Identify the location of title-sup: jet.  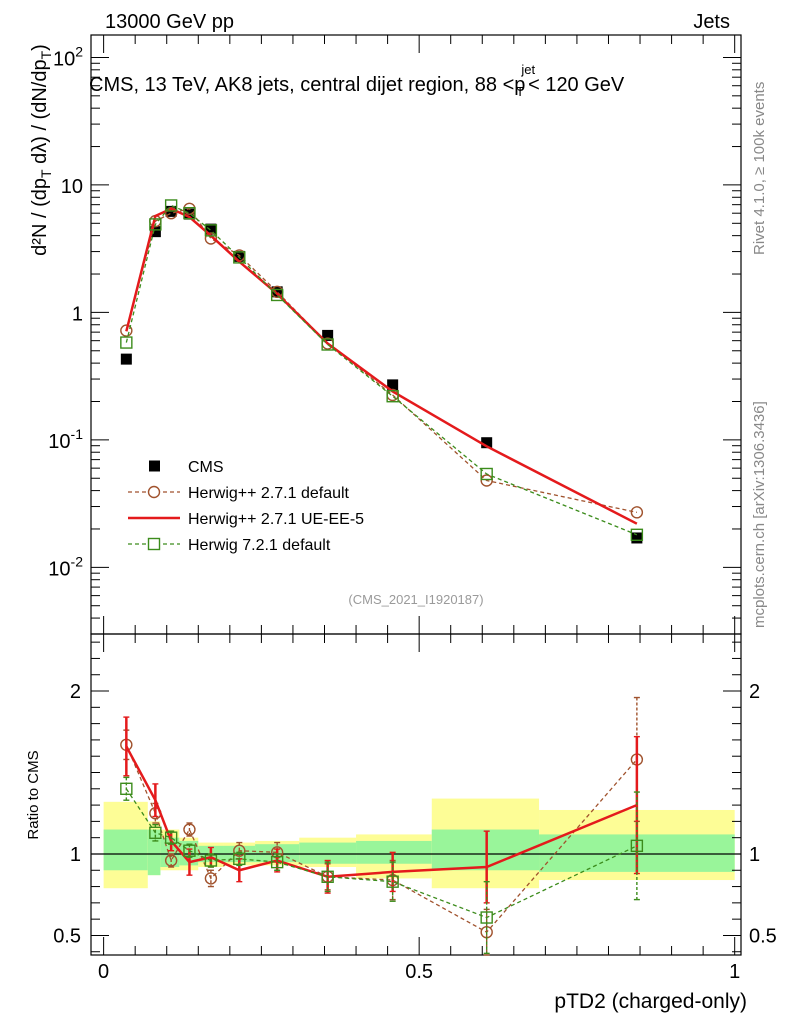
(527, 69).